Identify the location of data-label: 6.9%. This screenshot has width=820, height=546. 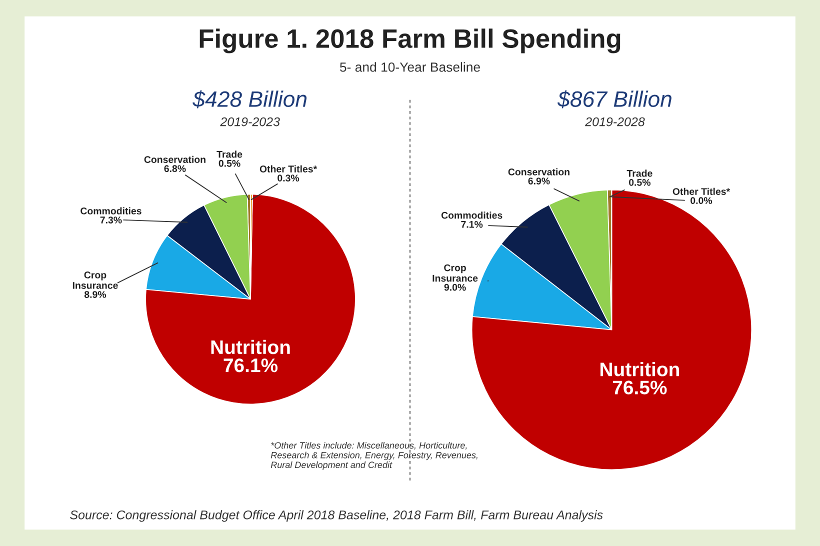
(539, 181).